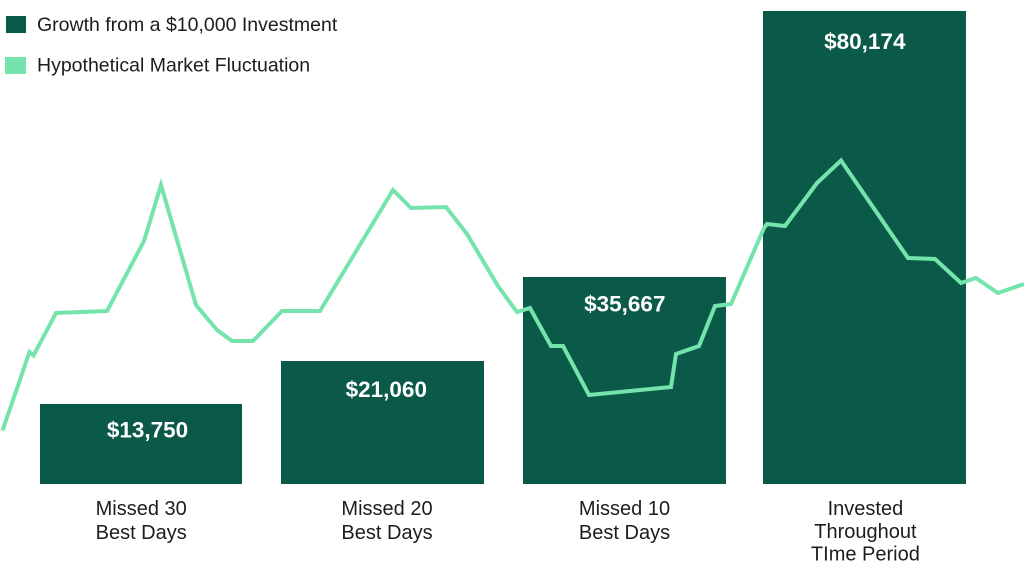  Describe the element at coordinates (624, 509) in the screenshot. I see `svg-text: Missed 10` at that location.